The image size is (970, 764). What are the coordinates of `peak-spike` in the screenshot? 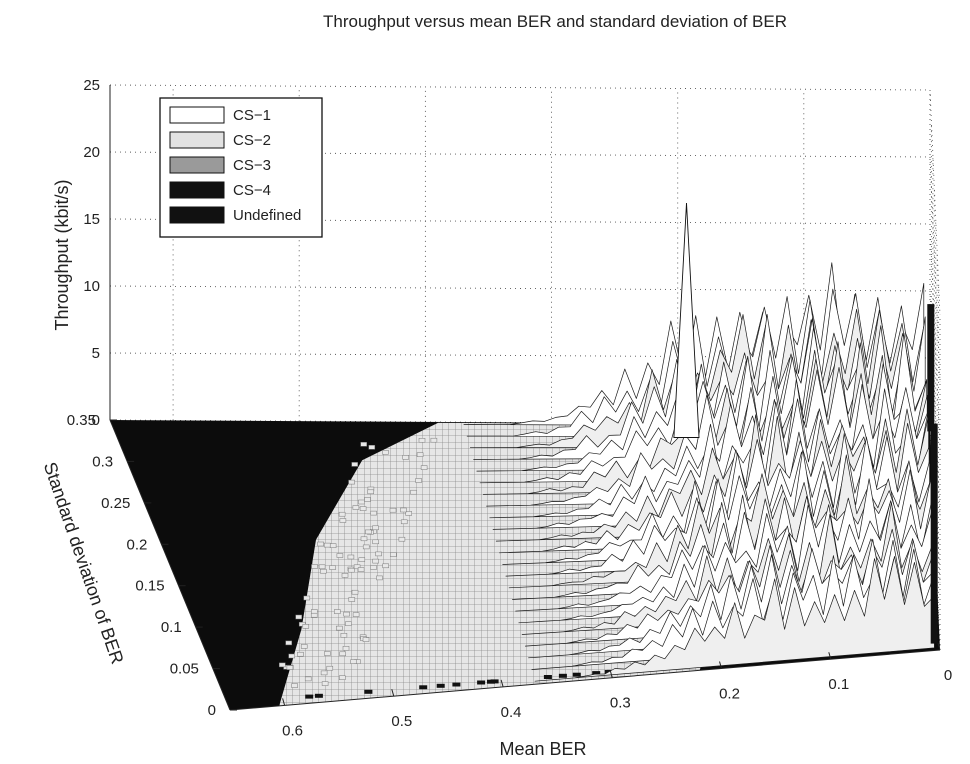 It's located at (686, 320).